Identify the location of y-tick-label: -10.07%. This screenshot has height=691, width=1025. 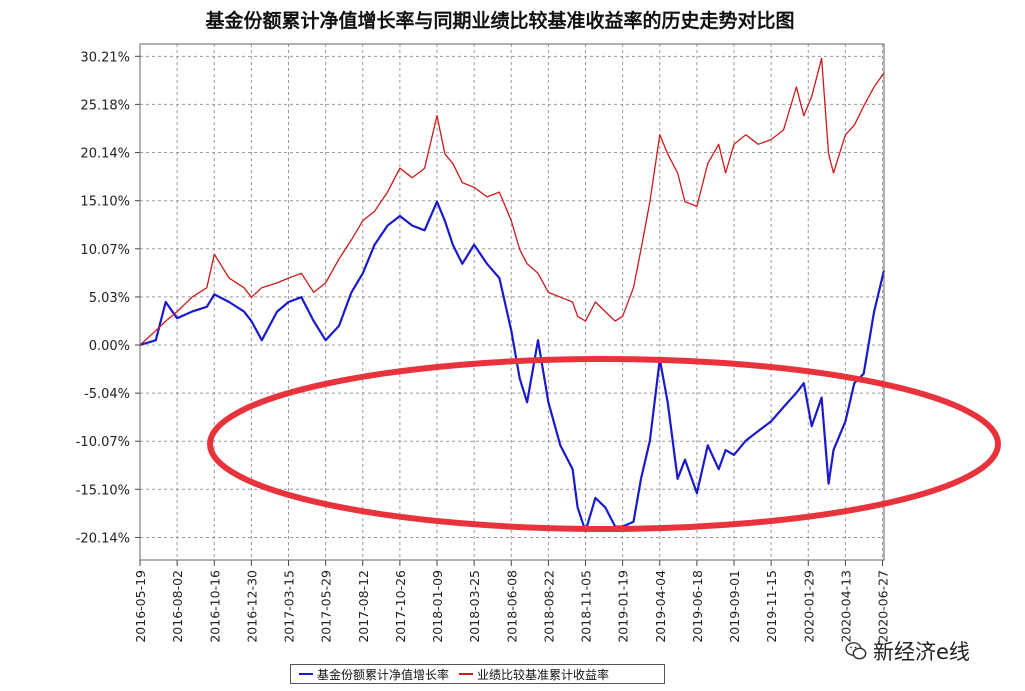
(103, 442).